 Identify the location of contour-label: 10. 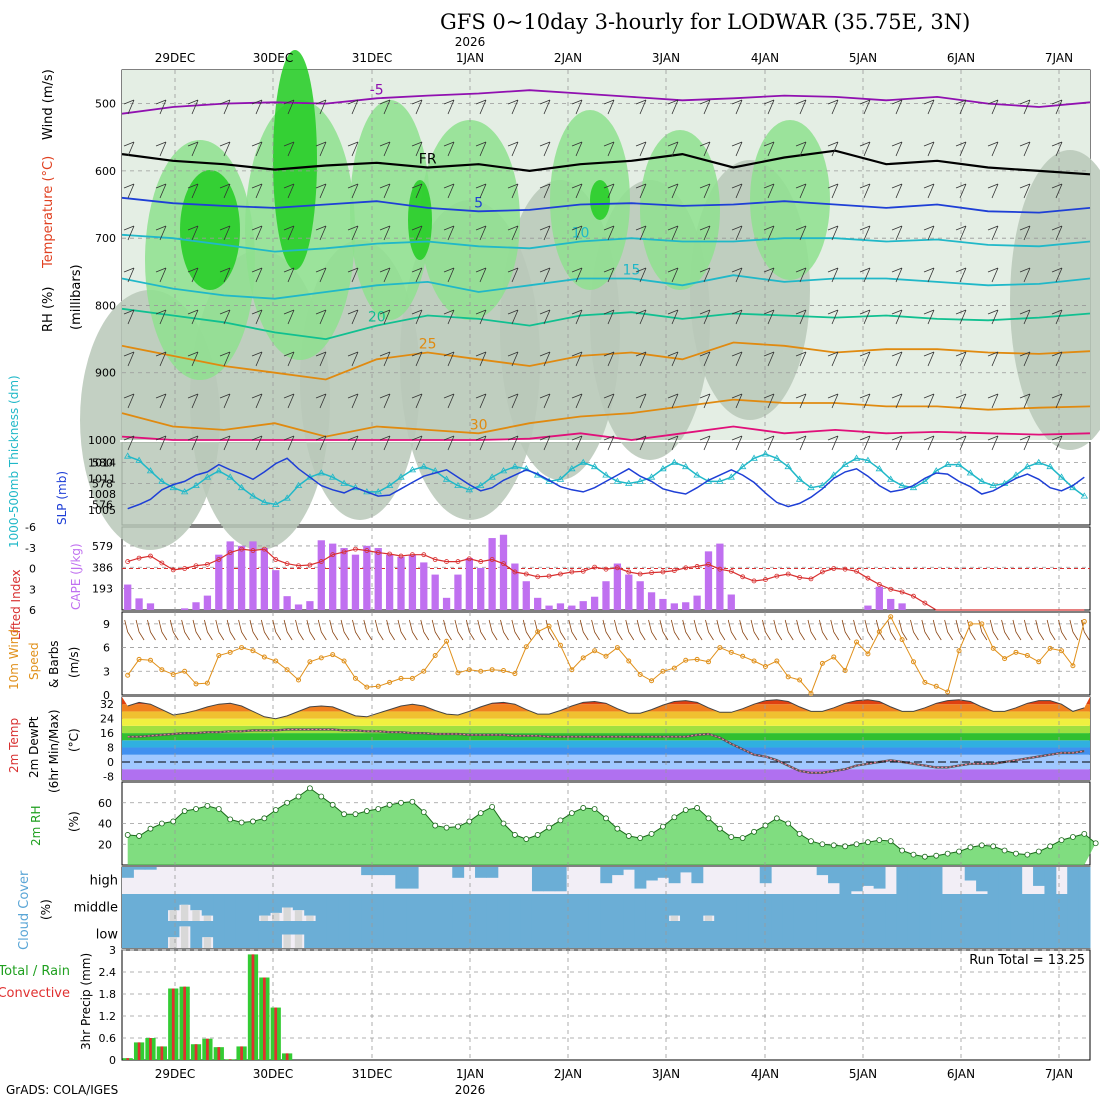
(581, 234).